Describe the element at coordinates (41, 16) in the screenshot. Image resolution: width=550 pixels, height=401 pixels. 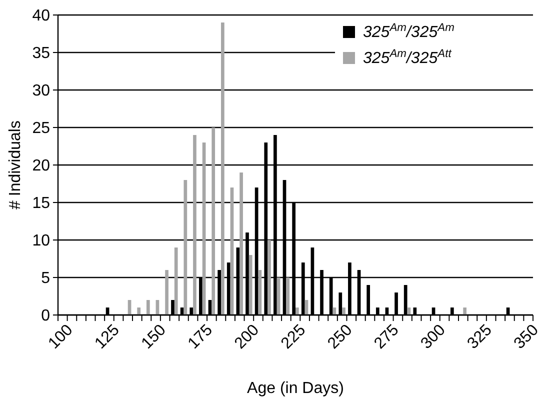
I see `y-tick-label: 40` at that location.